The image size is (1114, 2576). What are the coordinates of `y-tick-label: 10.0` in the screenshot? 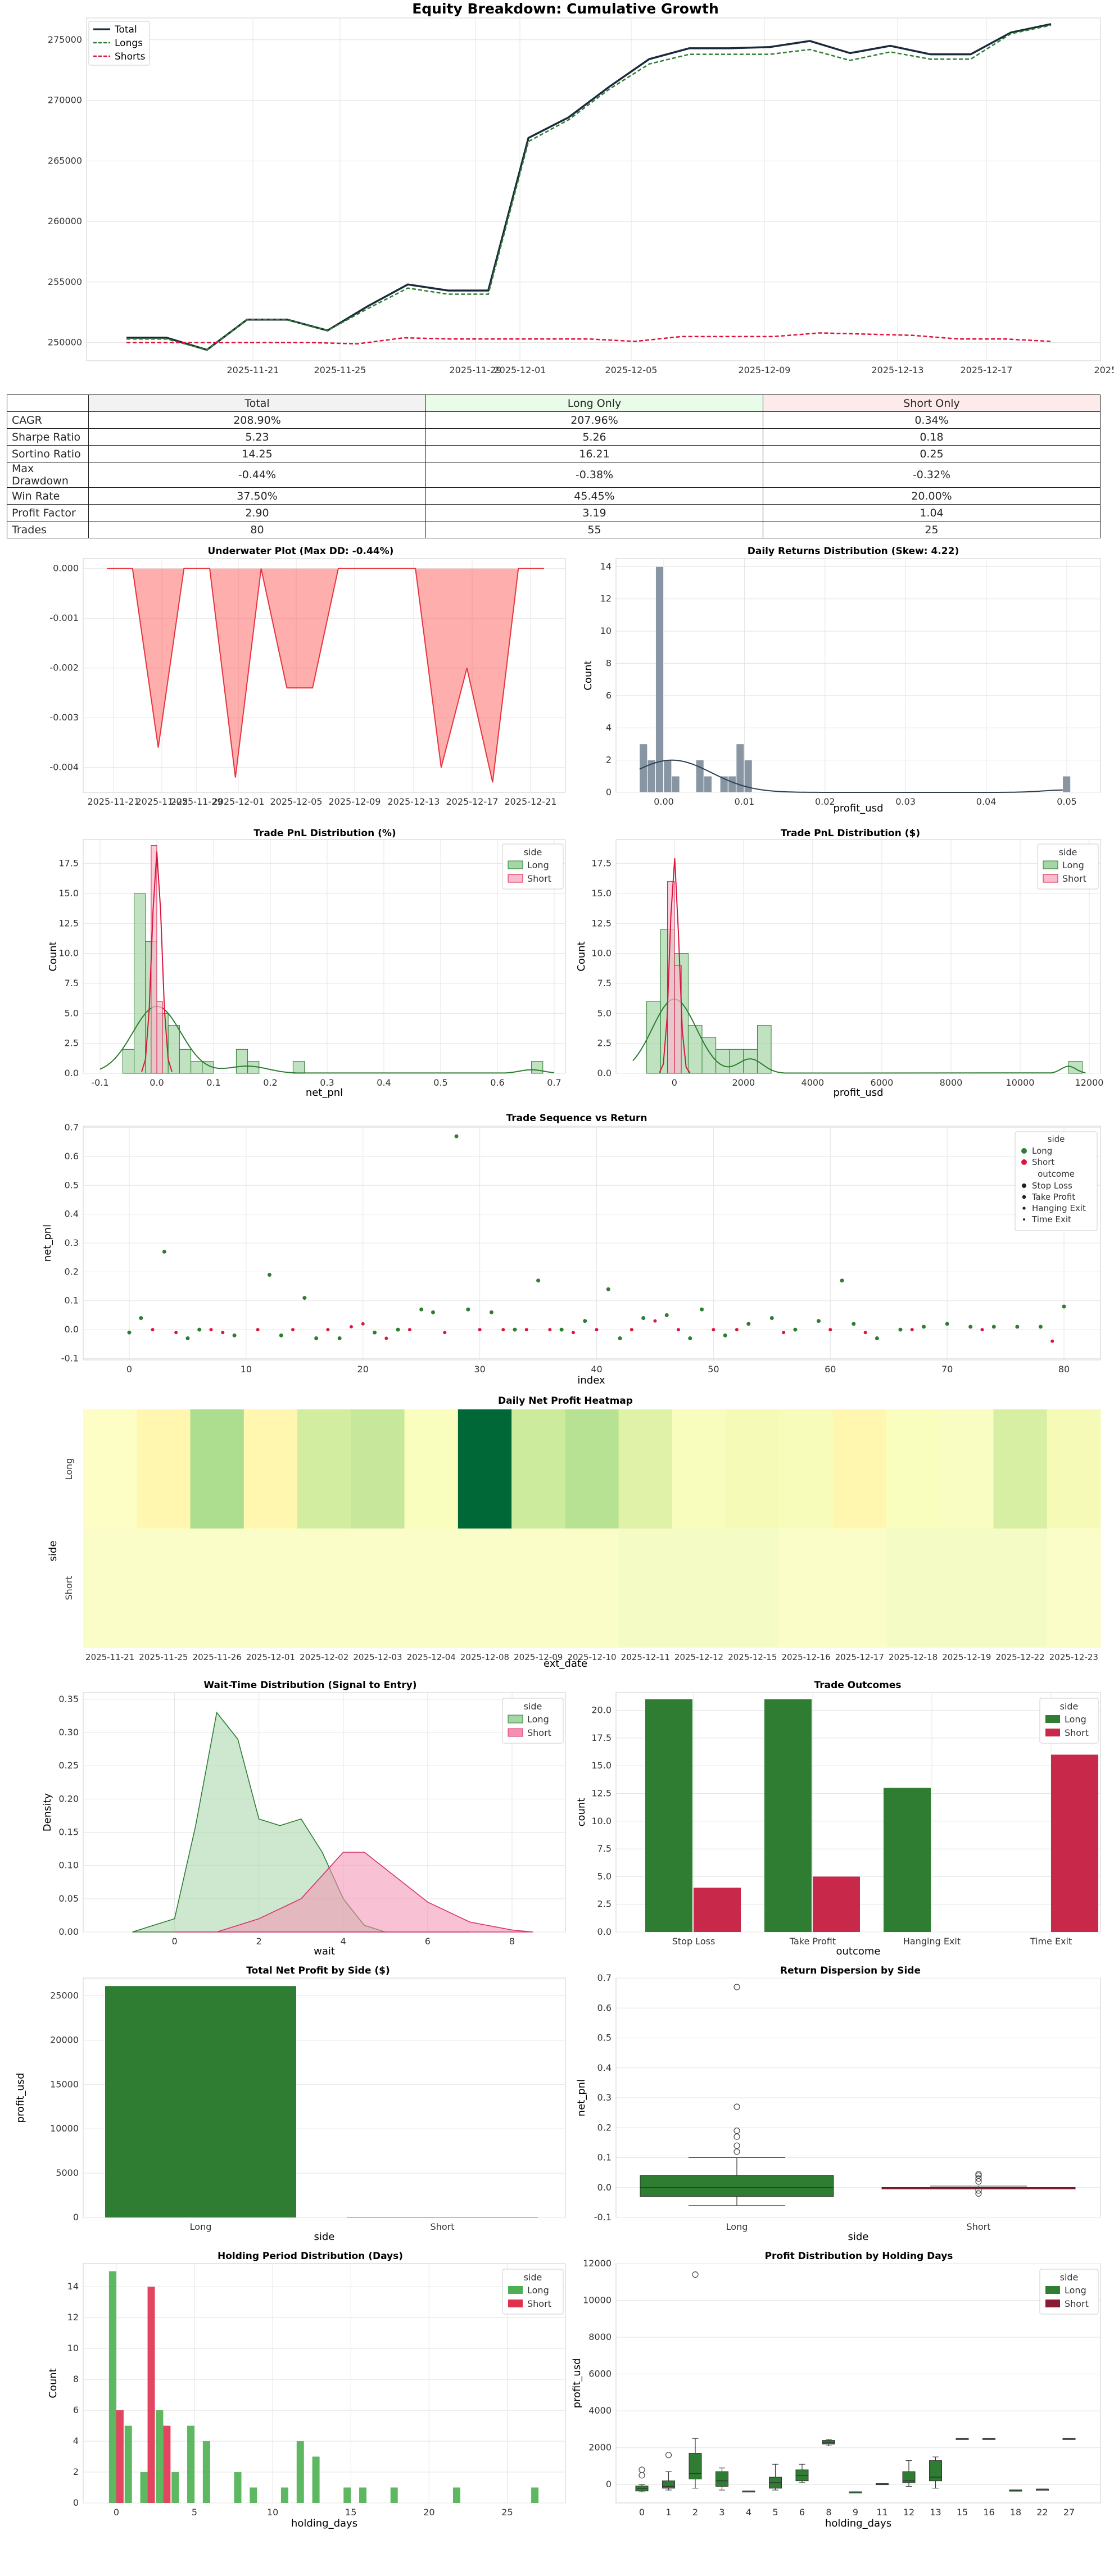 It's located at (68, 953).